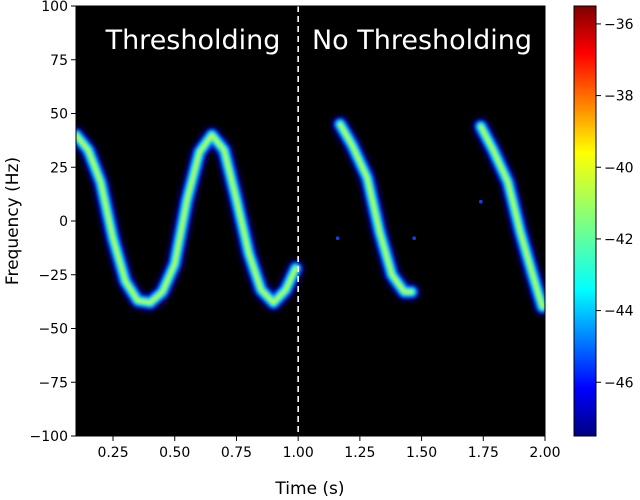 The width and height of the screenshot is (640, 500). I want to click on x-tick-label: 1.25, so click(359, 453).